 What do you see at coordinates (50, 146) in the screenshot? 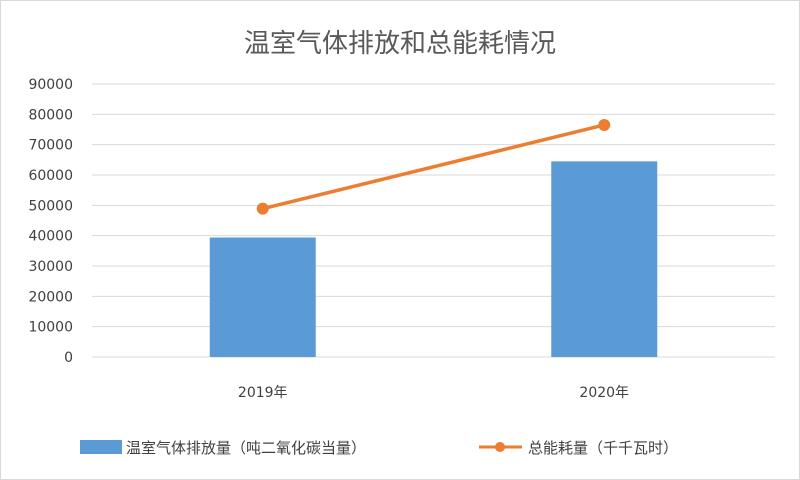
I see `y-tick-label: 70000` at bounding box center [50, 146].